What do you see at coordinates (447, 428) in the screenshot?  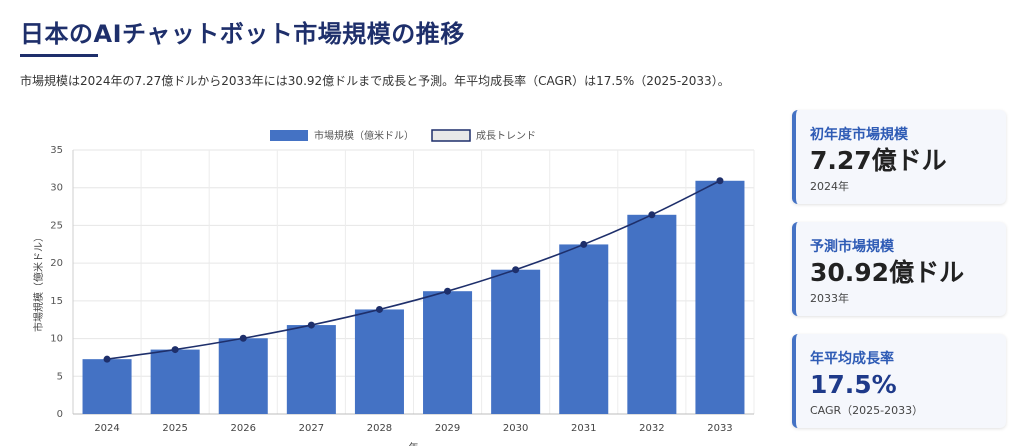 I see `x-tick-label: 2029` at bounding box center [447, 428].